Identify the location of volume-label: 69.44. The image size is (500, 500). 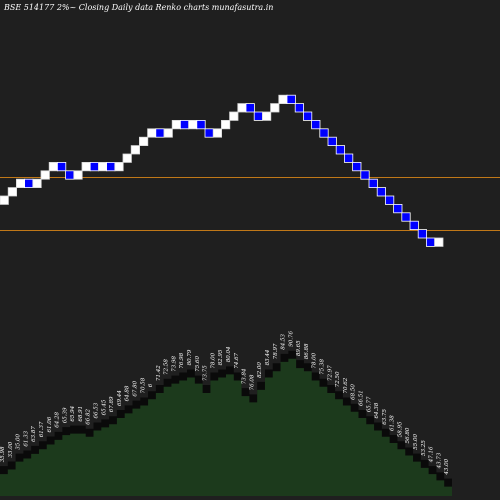
(120, 398).